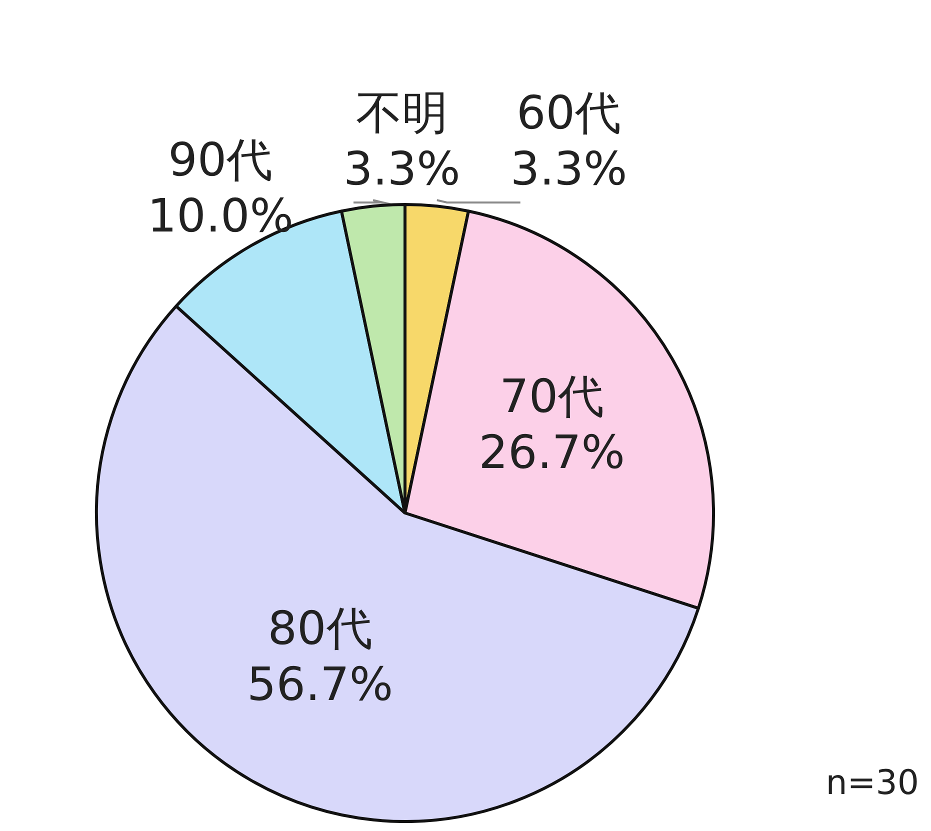 This screenshot has width=931, height=831. I want to click on data-label: 10.0%, so click(220, 215).